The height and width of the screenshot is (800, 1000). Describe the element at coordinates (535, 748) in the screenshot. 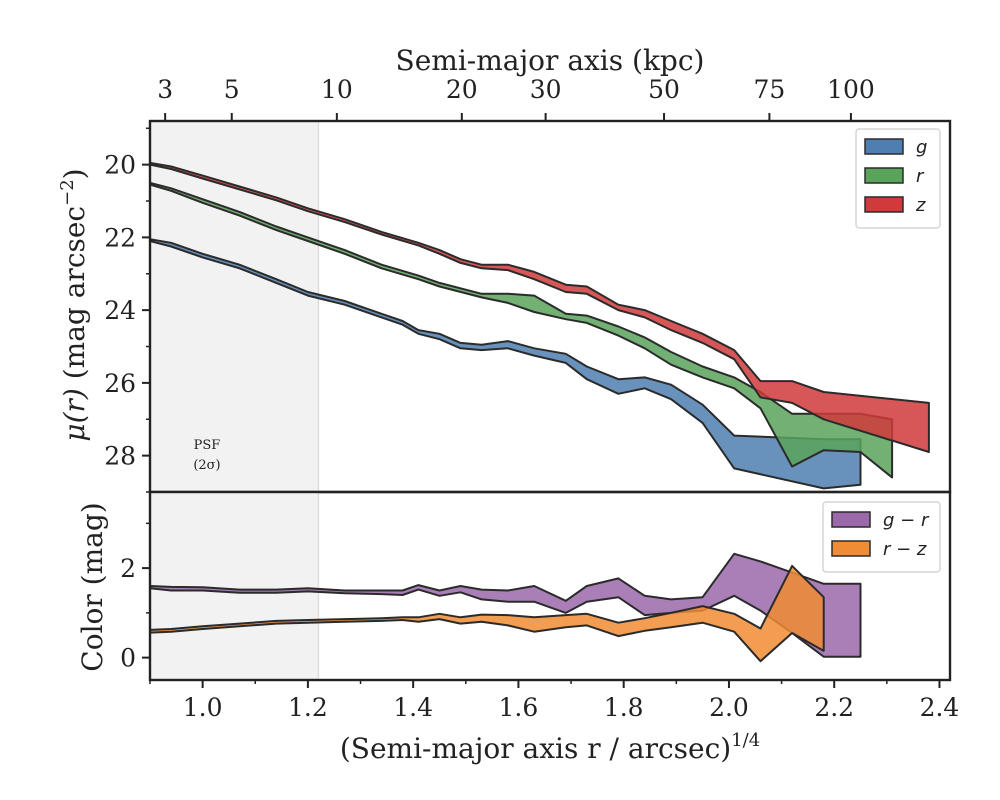

I see `x-axis-label-main: (Semi-major axis r / arcsec)` at that location.